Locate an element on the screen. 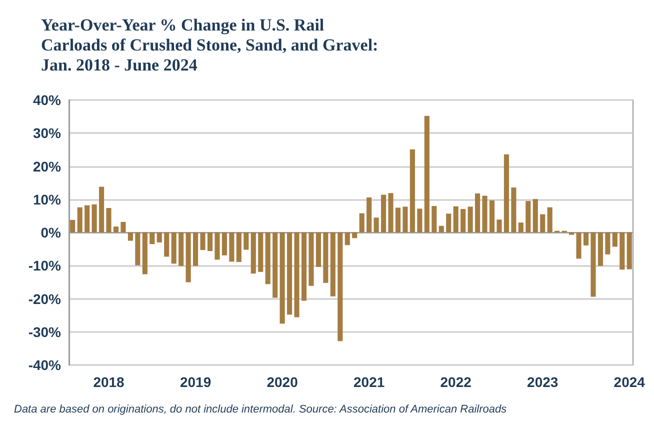 The width and height of the screenshot is (654, 435). x-tick-label: 2019 is located at coordinates (196, 382).